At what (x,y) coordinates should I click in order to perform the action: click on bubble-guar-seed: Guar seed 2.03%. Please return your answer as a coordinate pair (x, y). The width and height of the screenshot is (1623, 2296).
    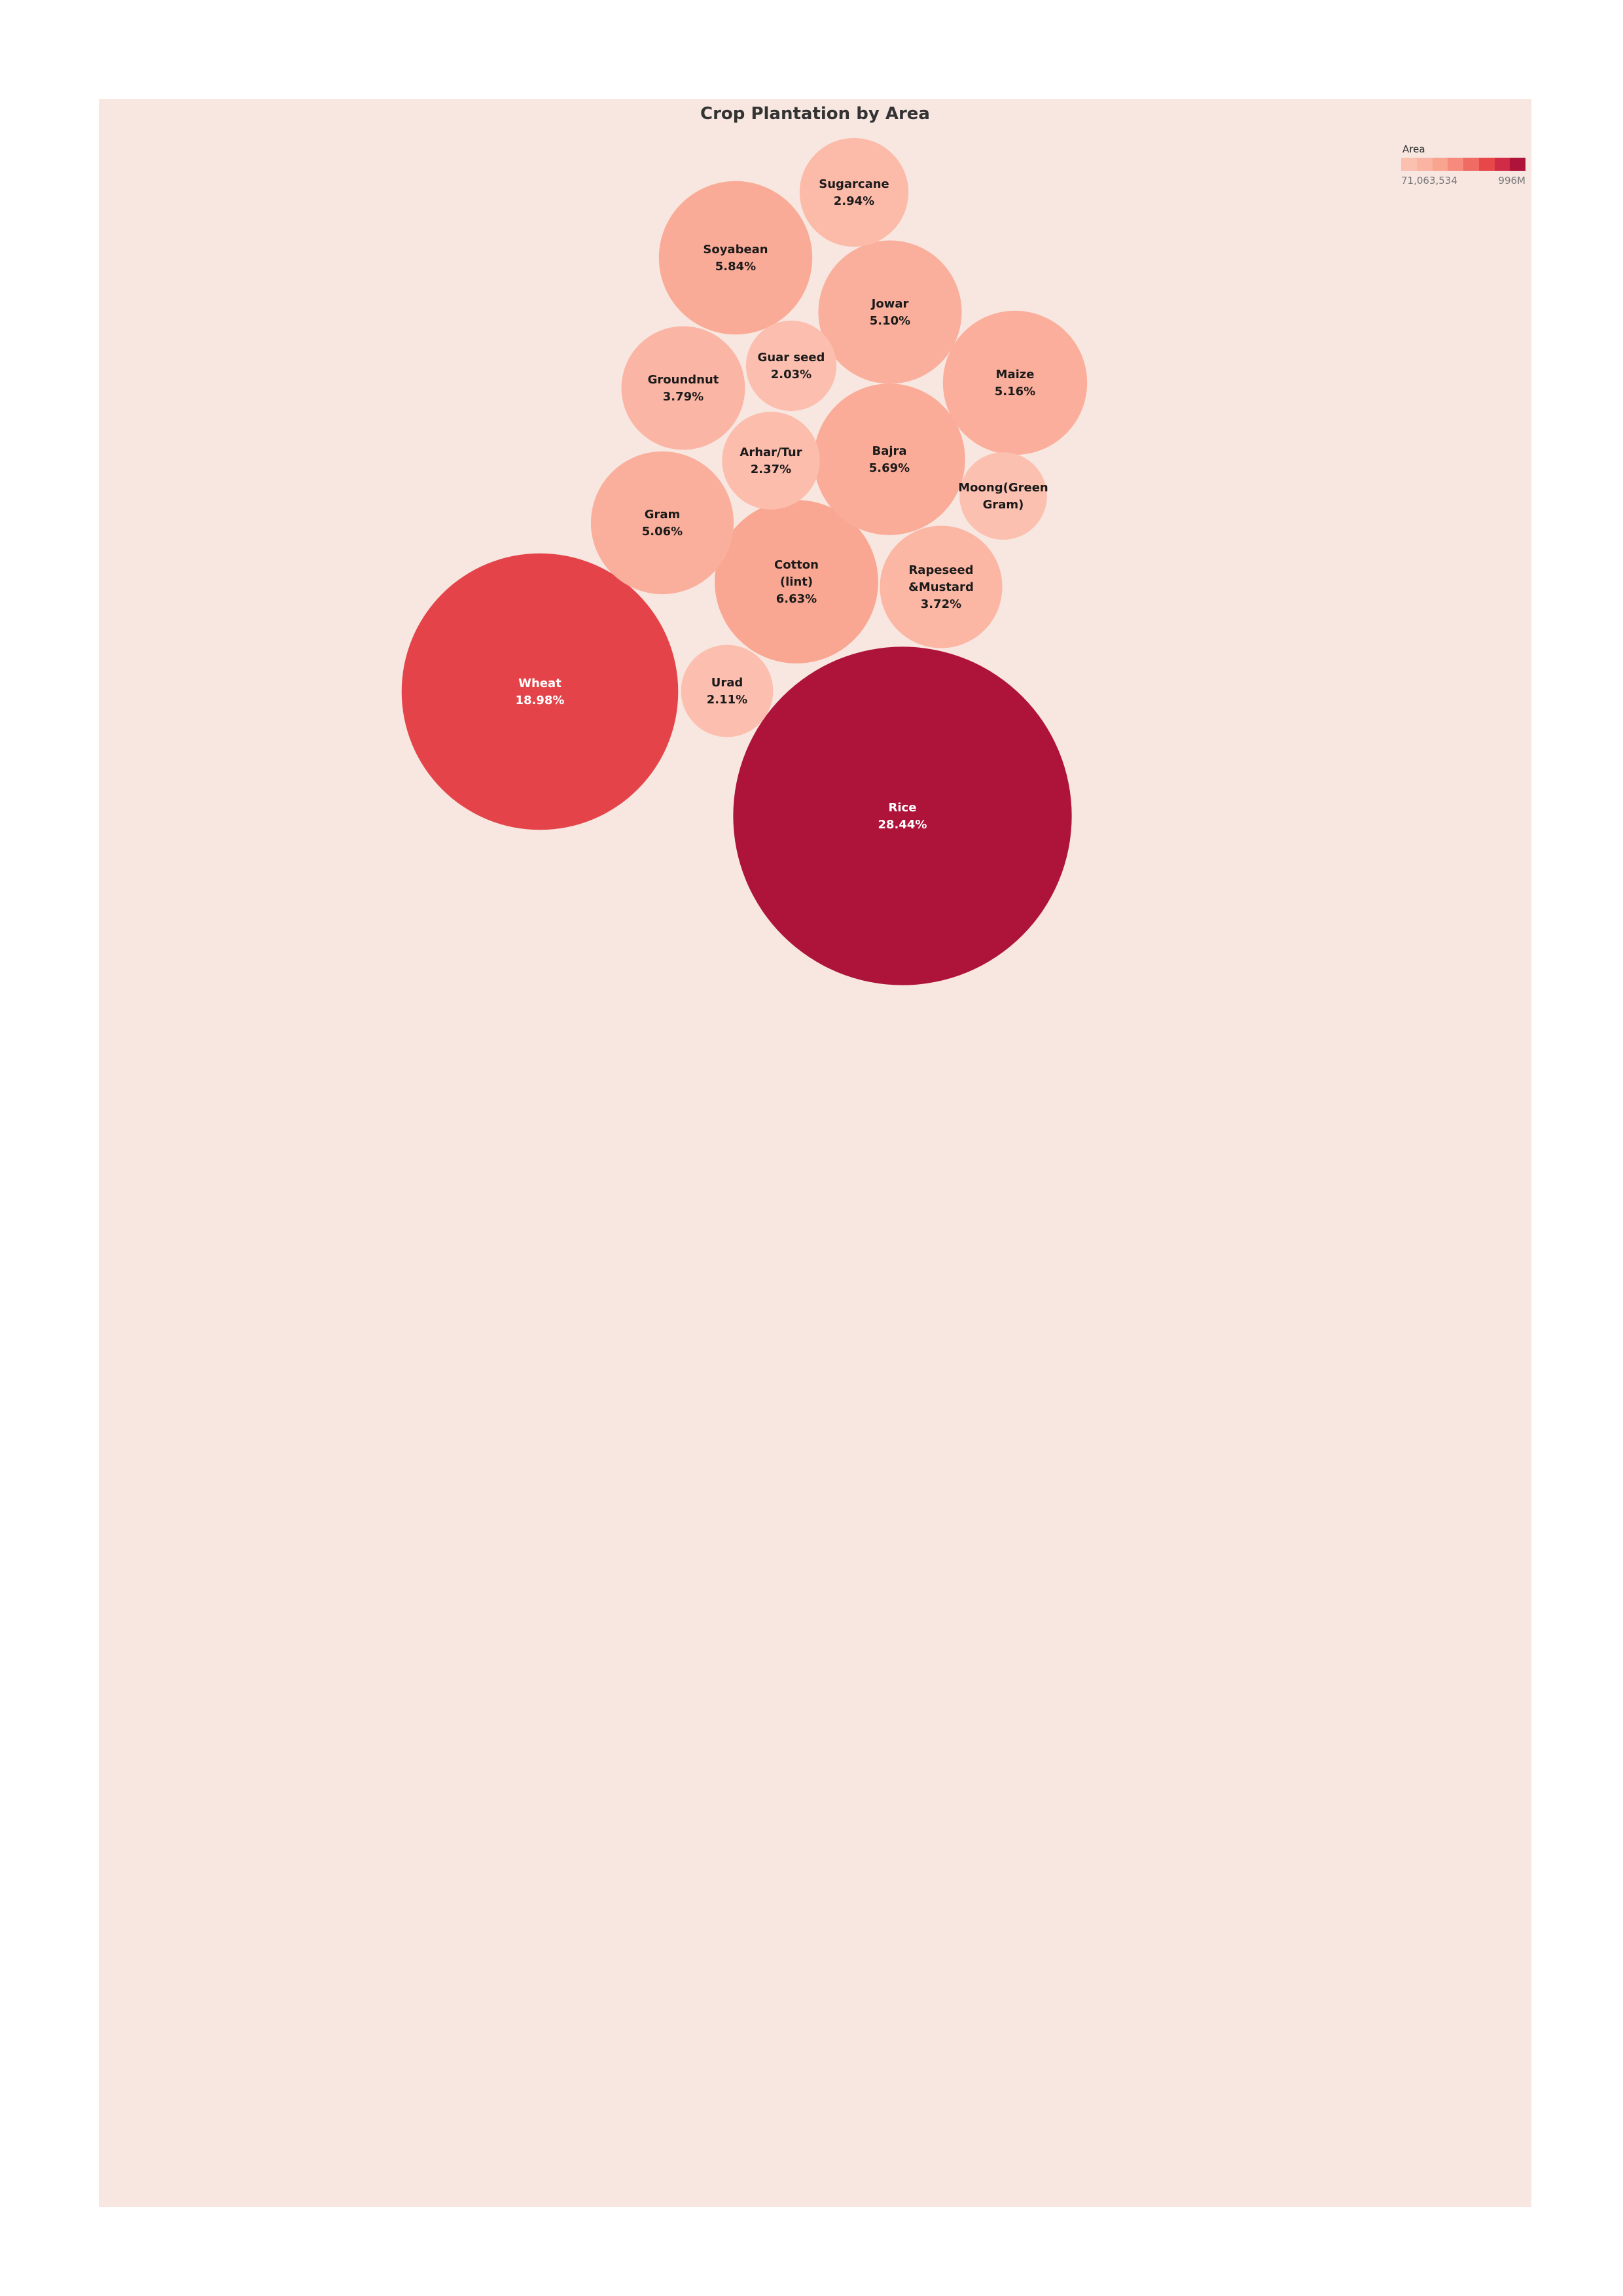
    Looking at the image, I should click on (791, 366).